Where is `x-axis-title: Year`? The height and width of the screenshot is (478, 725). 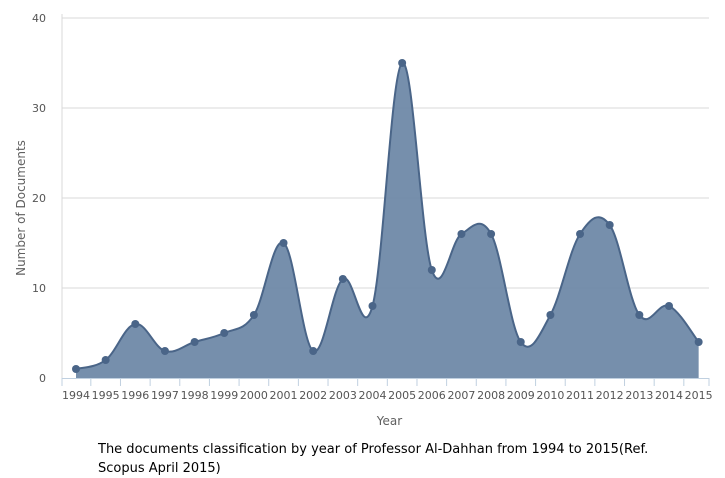 x-axis-title: Year is located at coordinates (389, 421).